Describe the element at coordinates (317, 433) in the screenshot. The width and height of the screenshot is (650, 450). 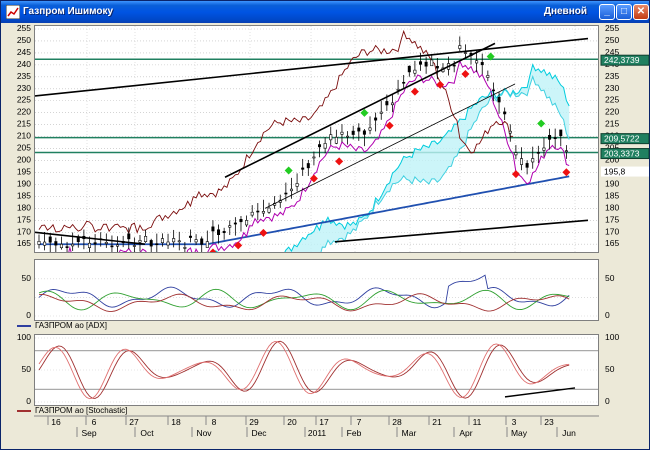
I see `month-label: 2011` at that location.